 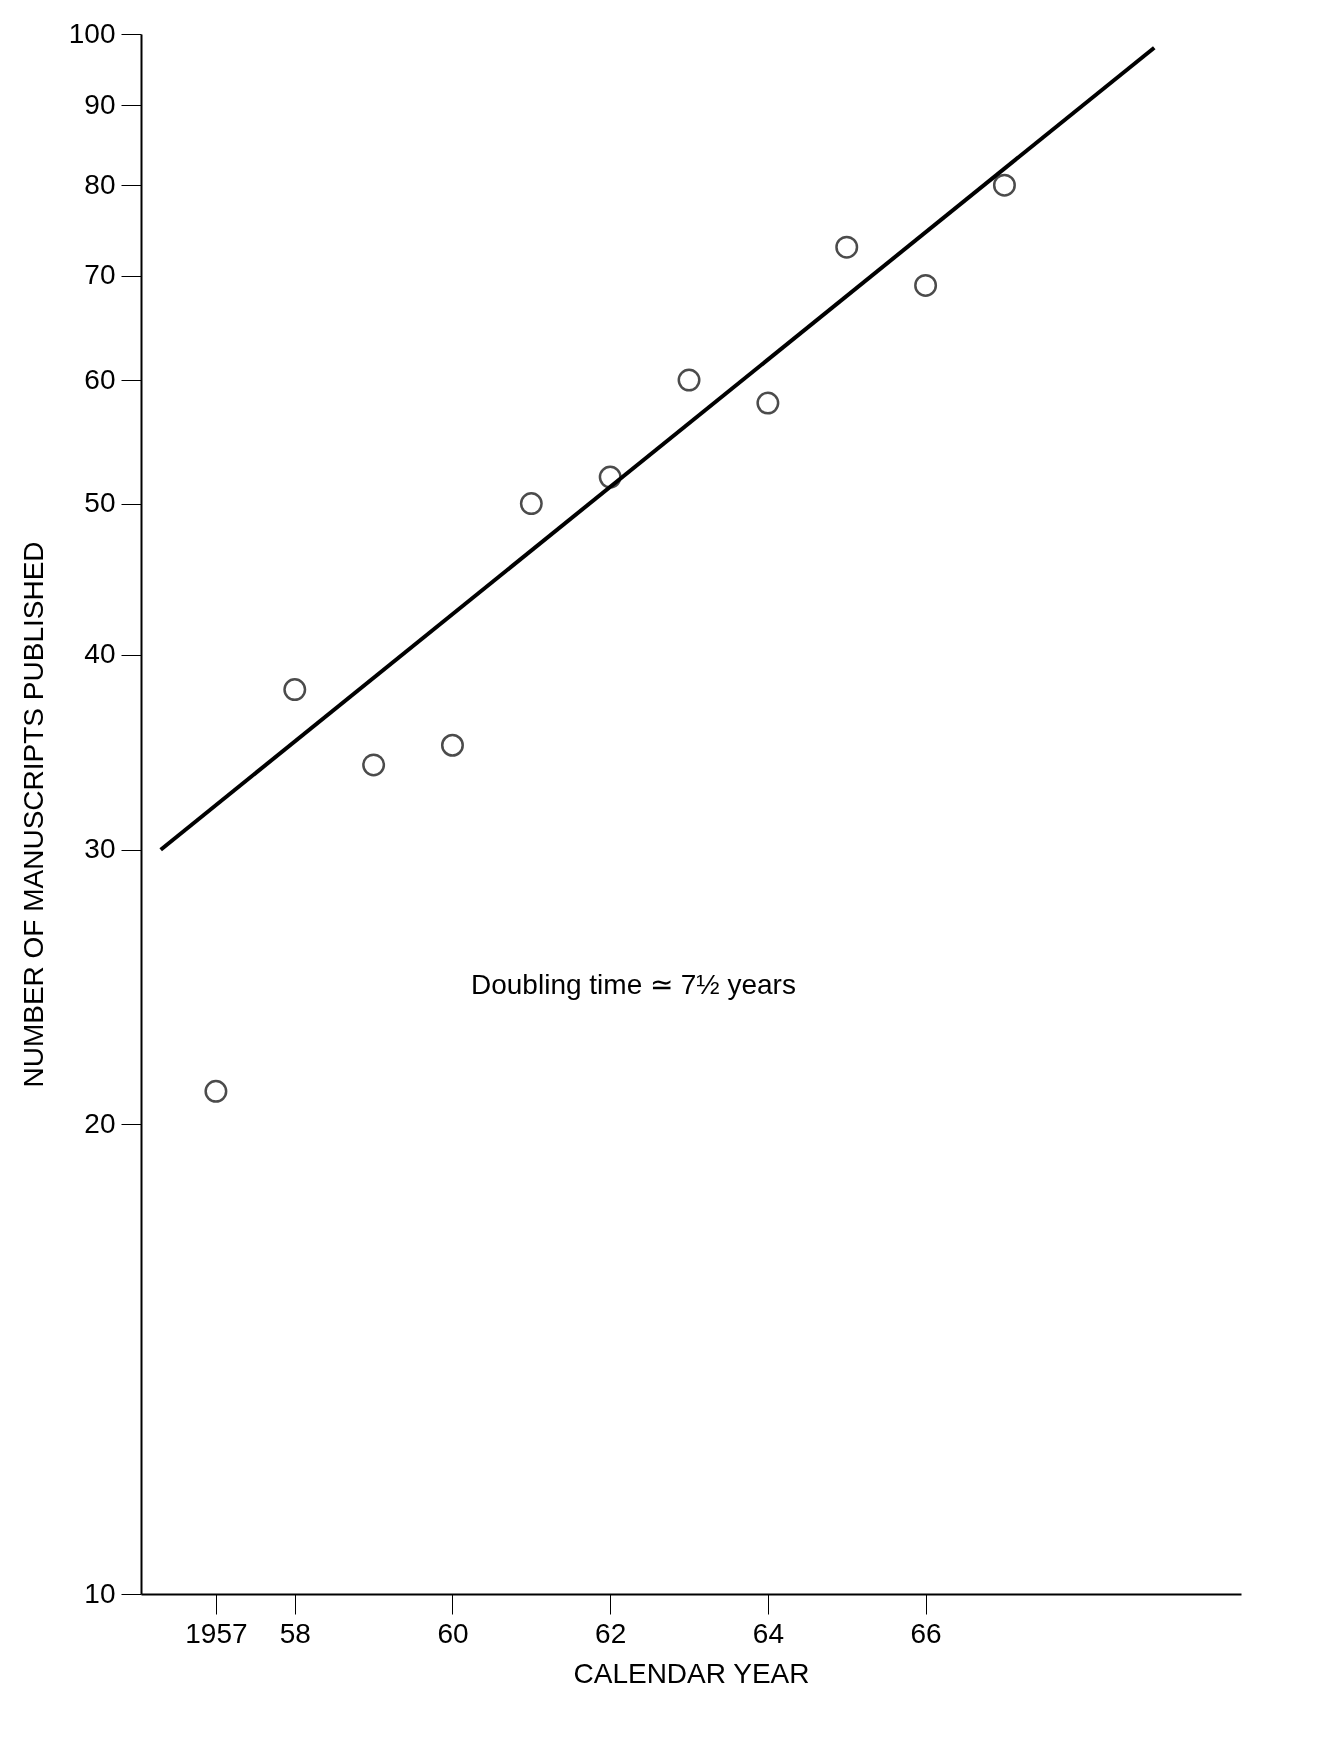 I want to click on y-axis-title: NUMBER OF MANUSCRIPTS PUBLISHED, so click(x=33, y=814).